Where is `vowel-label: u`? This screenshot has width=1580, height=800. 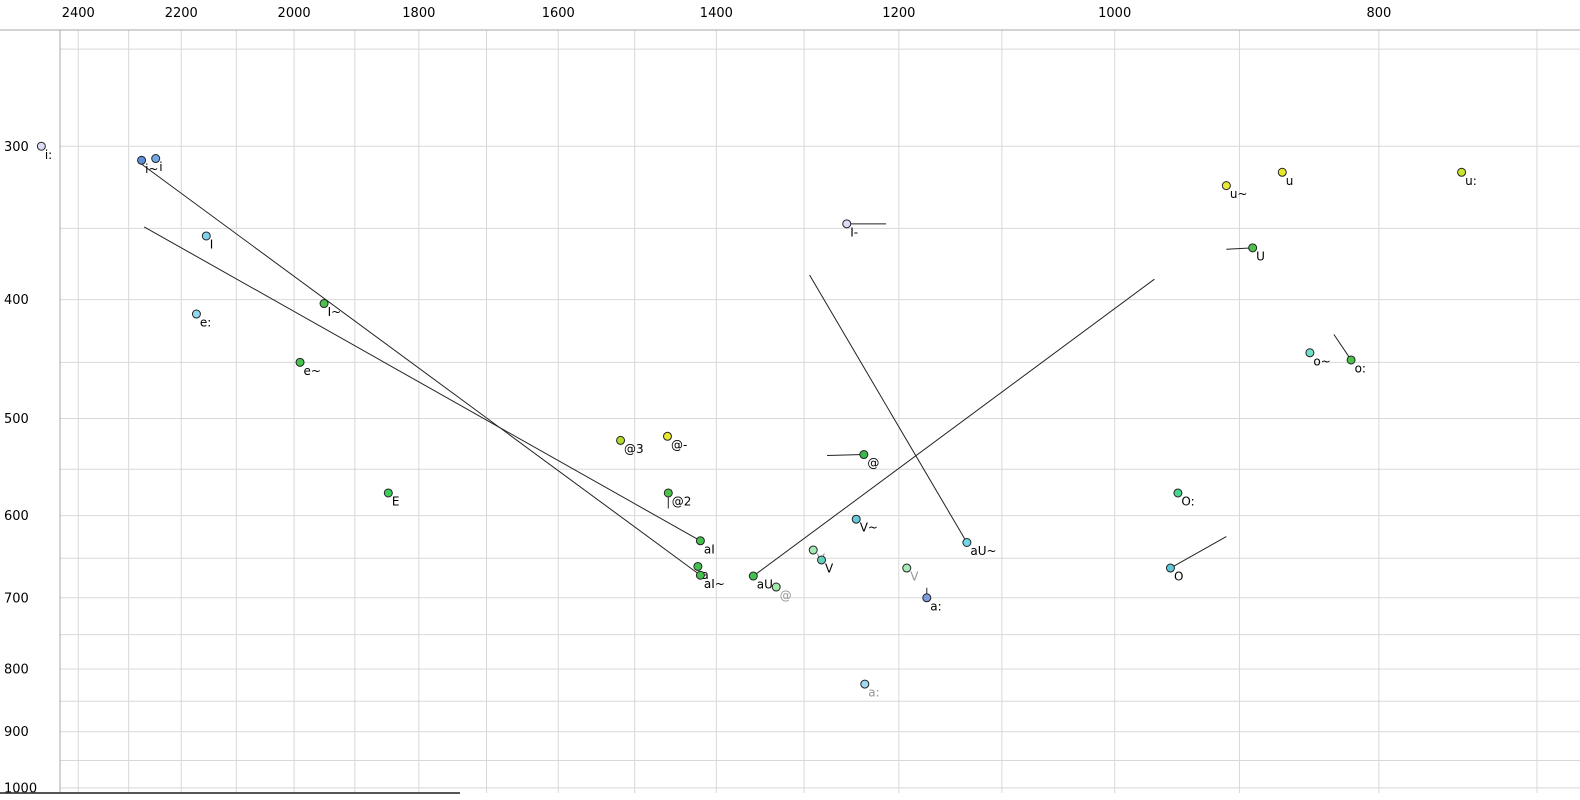 vowel-label: u is located at coordinates (1290, 181).